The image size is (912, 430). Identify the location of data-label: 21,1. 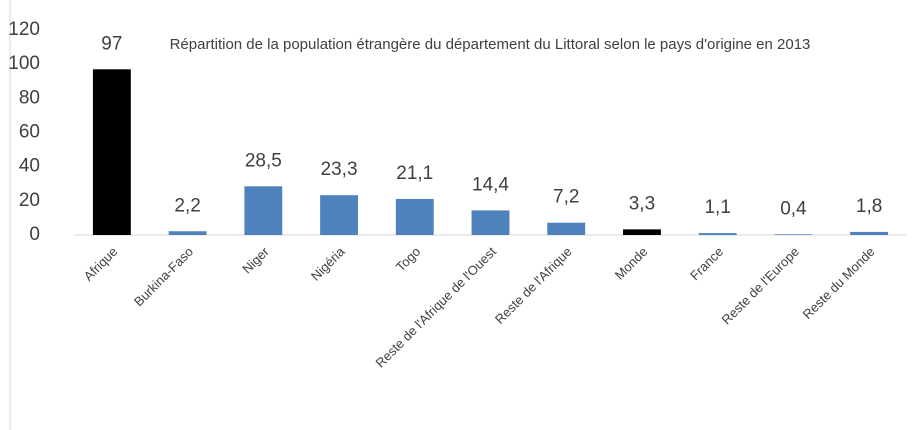
(414, 173).